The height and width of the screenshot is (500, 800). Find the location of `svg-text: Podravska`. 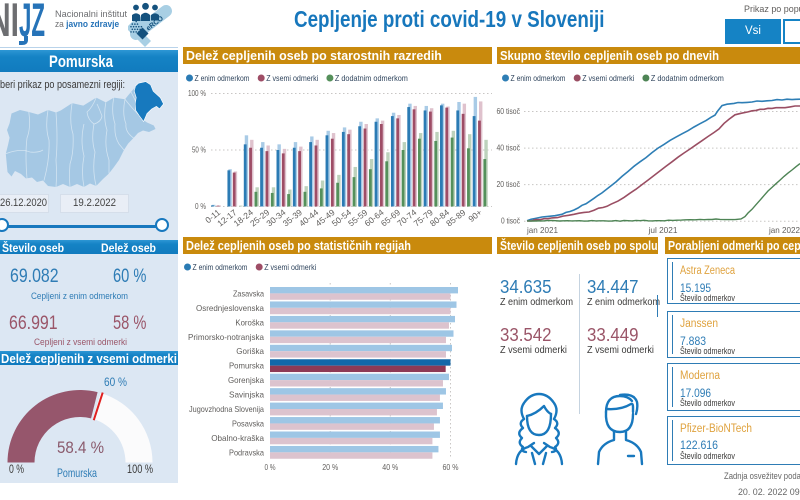

svg-text: Podravska is located at coordinates (246, 452).